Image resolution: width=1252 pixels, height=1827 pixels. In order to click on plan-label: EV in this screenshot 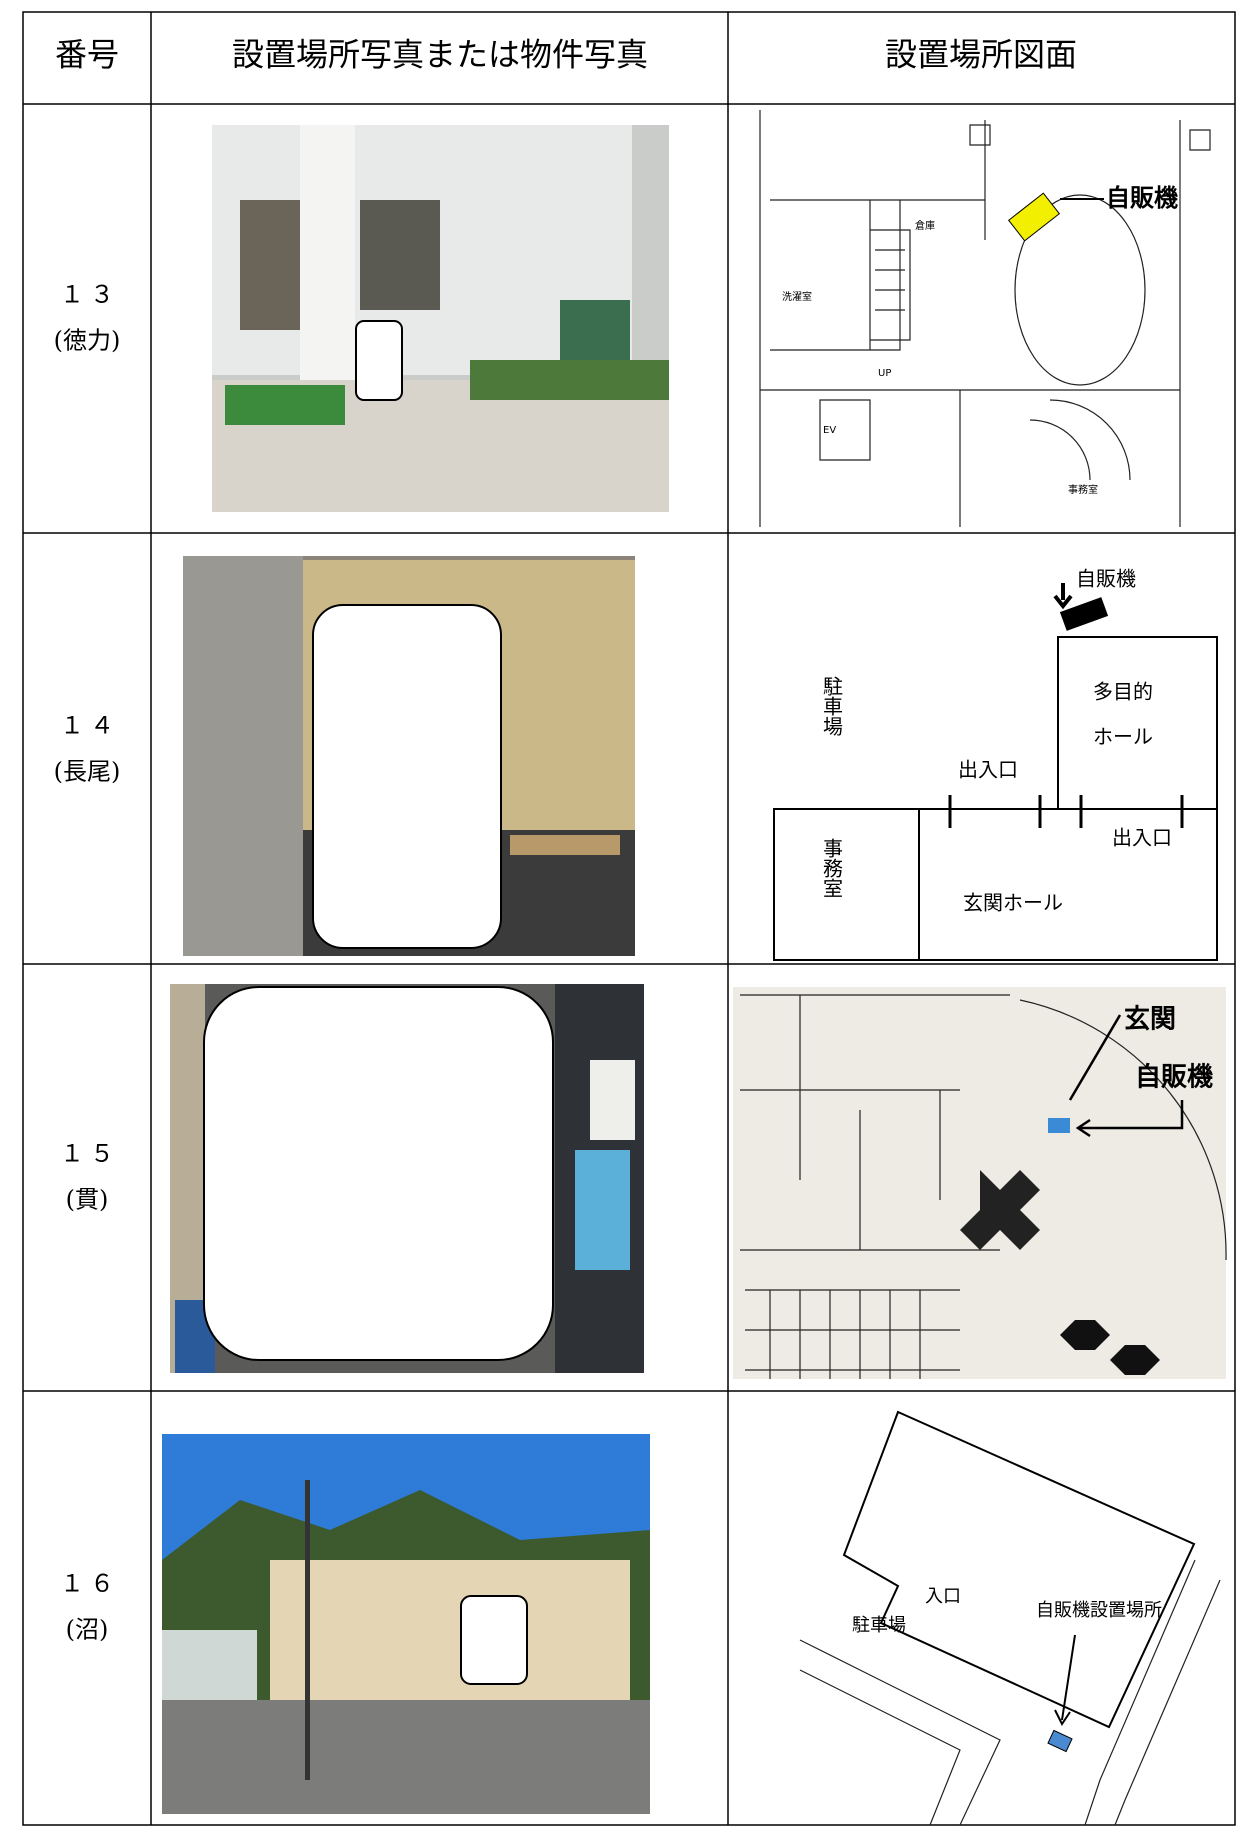, I will do `click(829, 430)`.